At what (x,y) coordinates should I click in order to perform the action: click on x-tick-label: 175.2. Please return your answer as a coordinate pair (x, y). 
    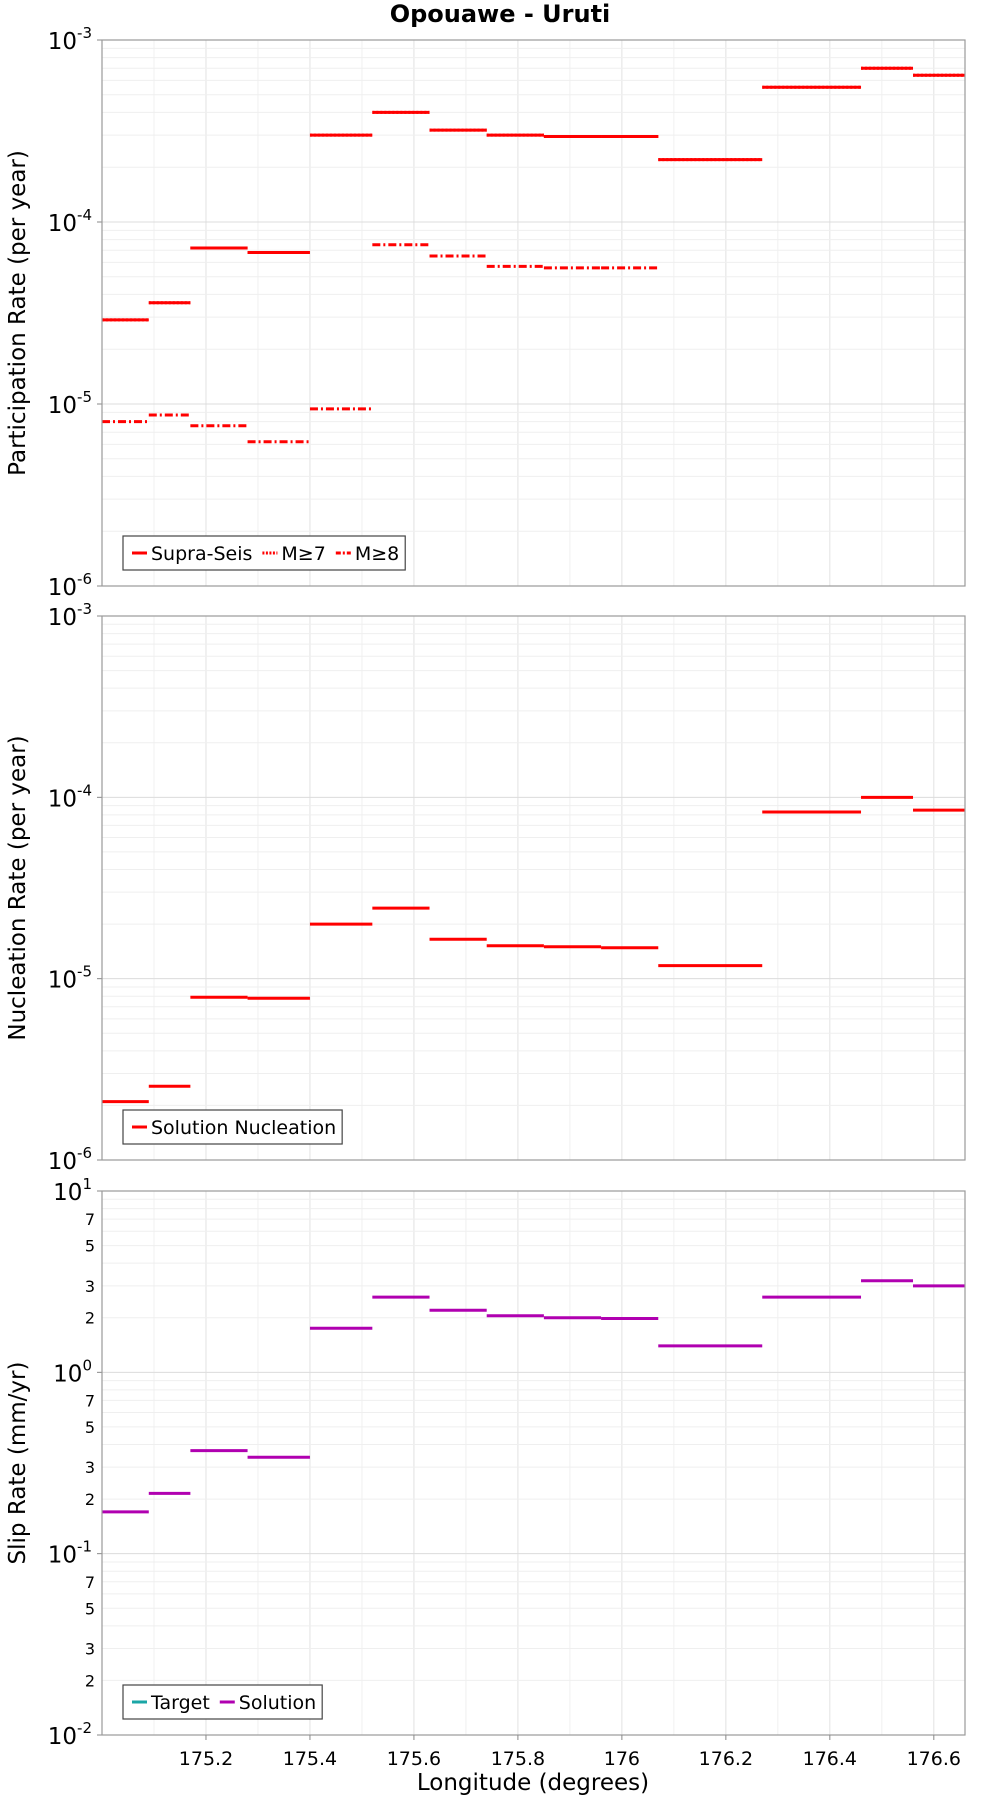
    Looking at the image, I should click on (206, 1759).